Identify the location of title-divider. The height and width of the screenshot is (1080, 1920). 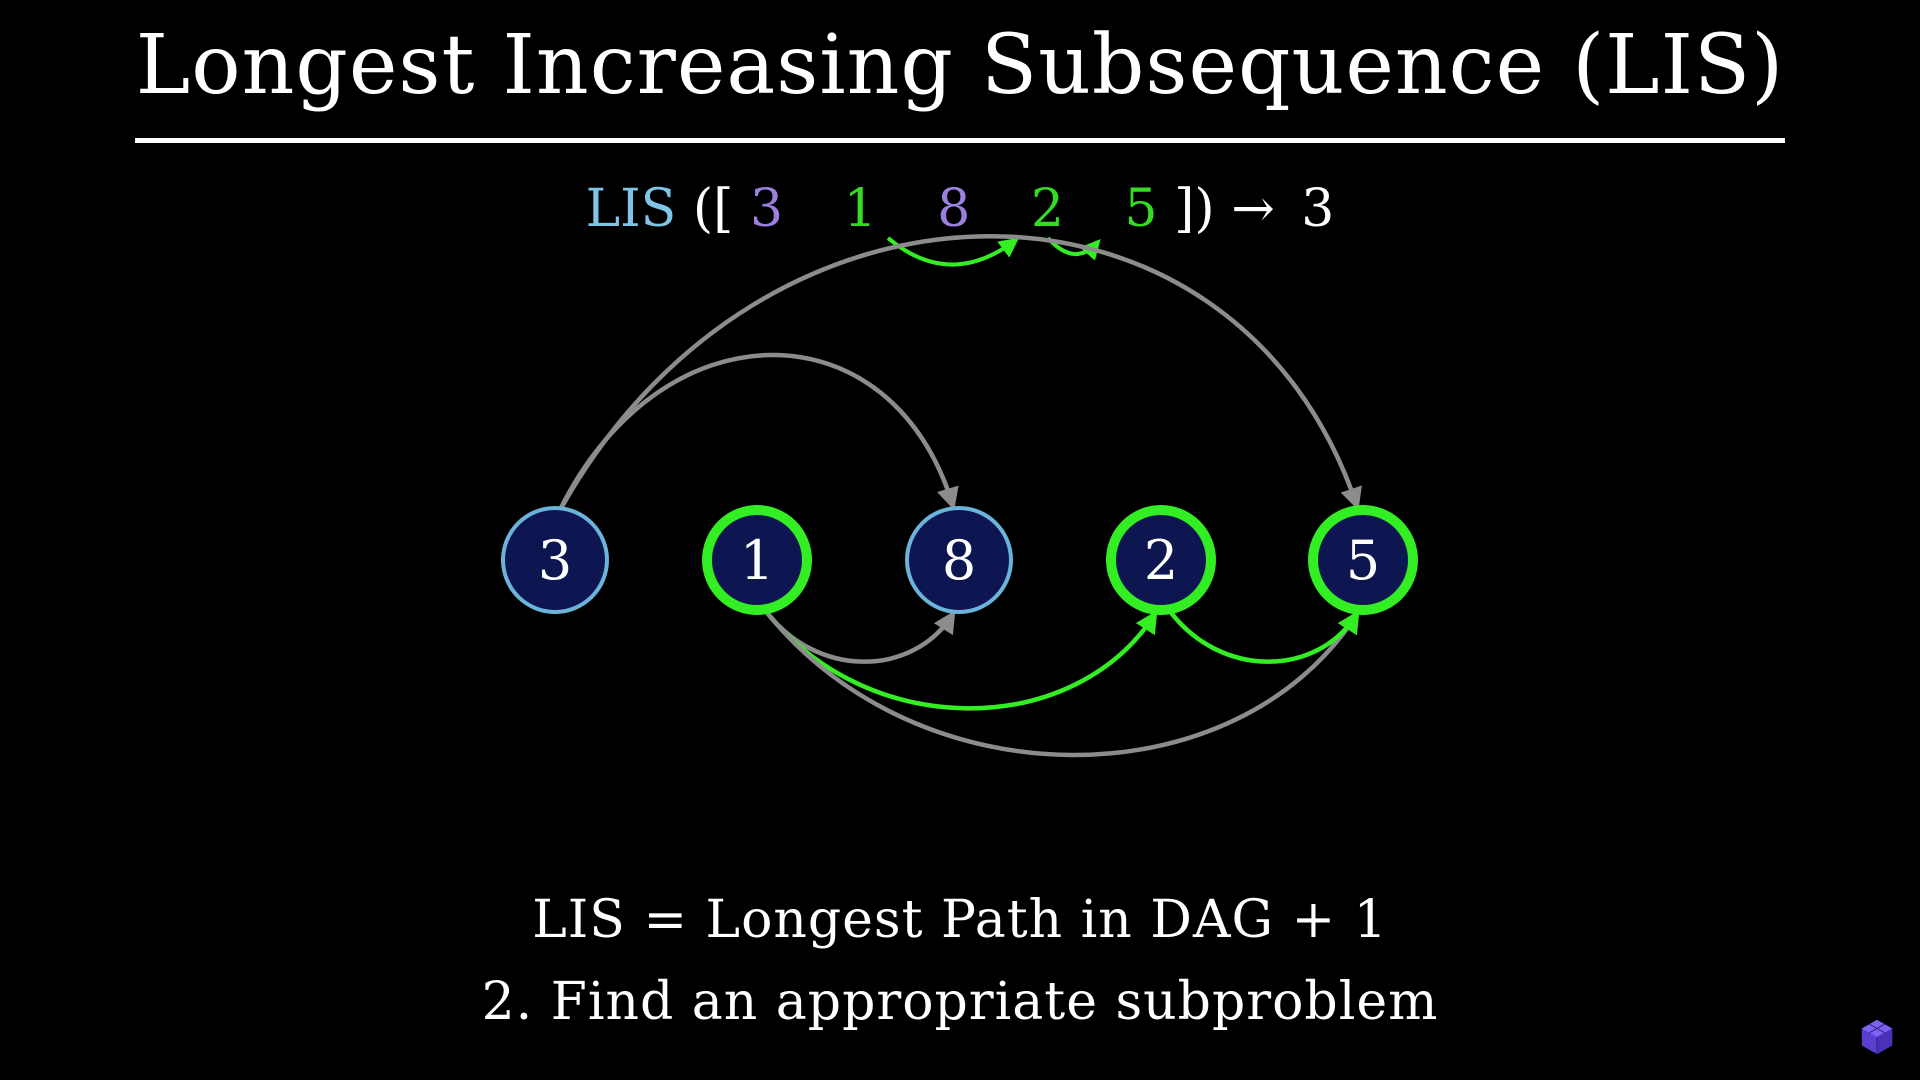
(960, 140).